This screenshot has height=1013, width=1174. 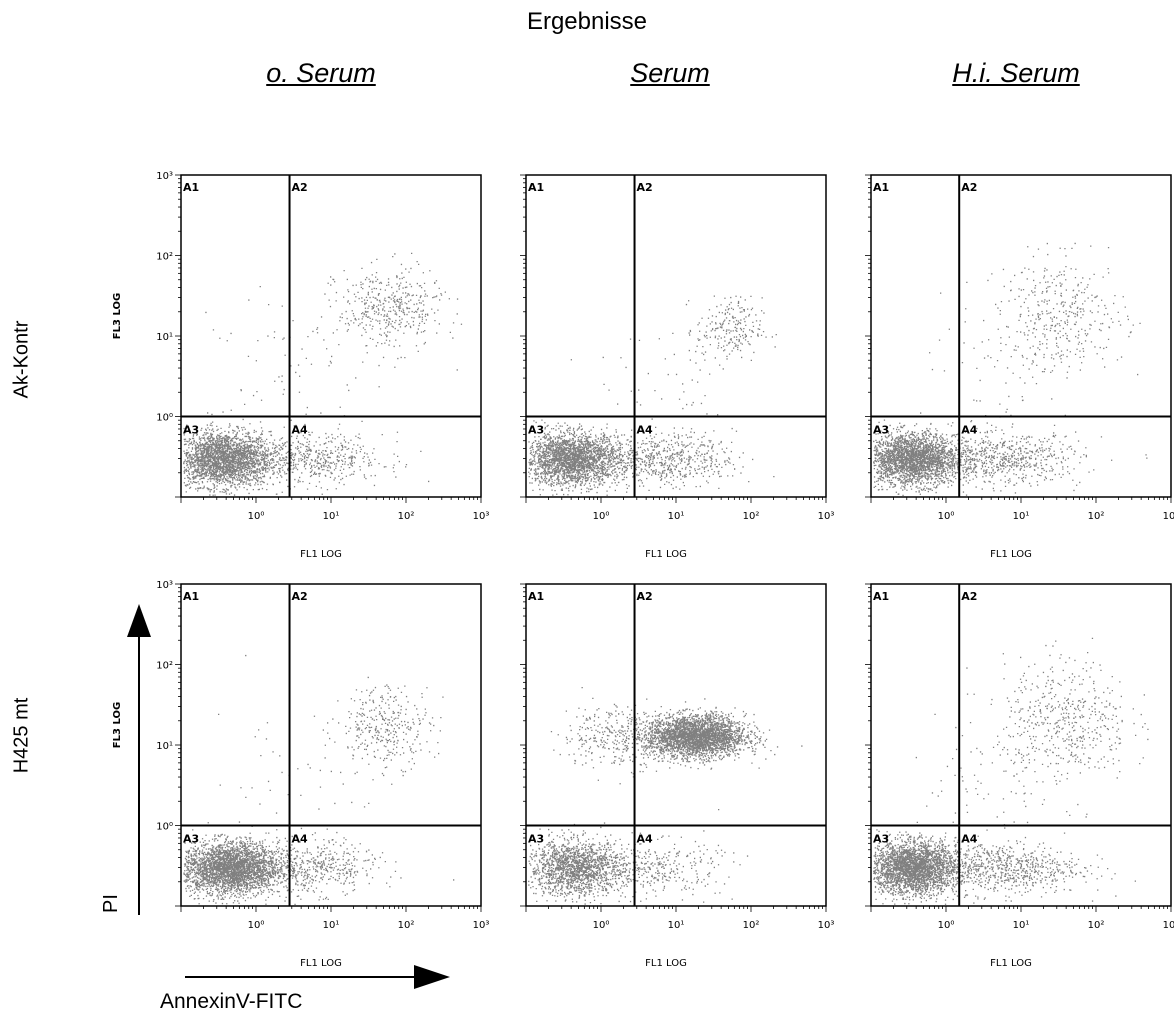 I want to click on figure-title: Ergebnisse, so click(x=587, y=21).